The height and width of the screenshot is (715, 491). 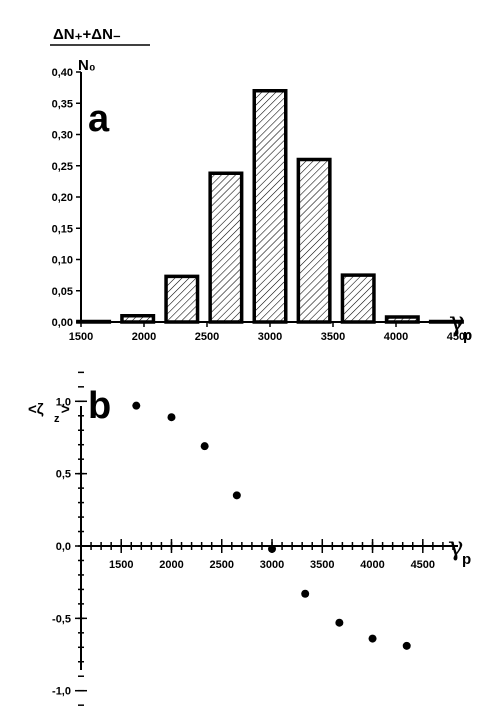 I want to click on y-tick-label: 0,25, so click(x=62, y=167).